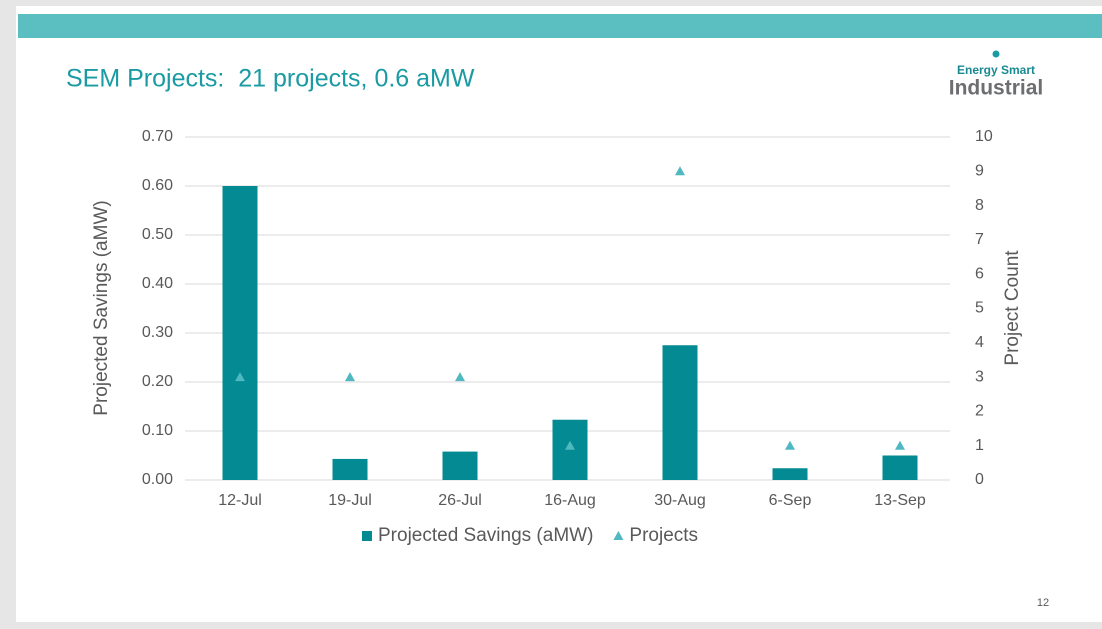 The width and height of the screenshot is (1102, 629). Describe the element at coordinates (1043, 603) in the screenshot. I see `page-number: 12` at that location.